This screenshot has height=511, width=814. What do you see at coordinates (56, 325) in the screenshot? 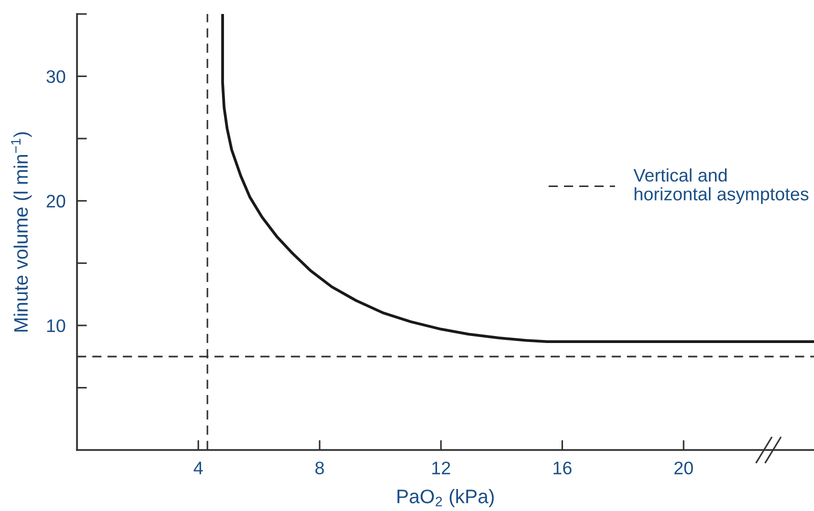
I see `y-tick-label: 10` at bounding box center [56, 325].